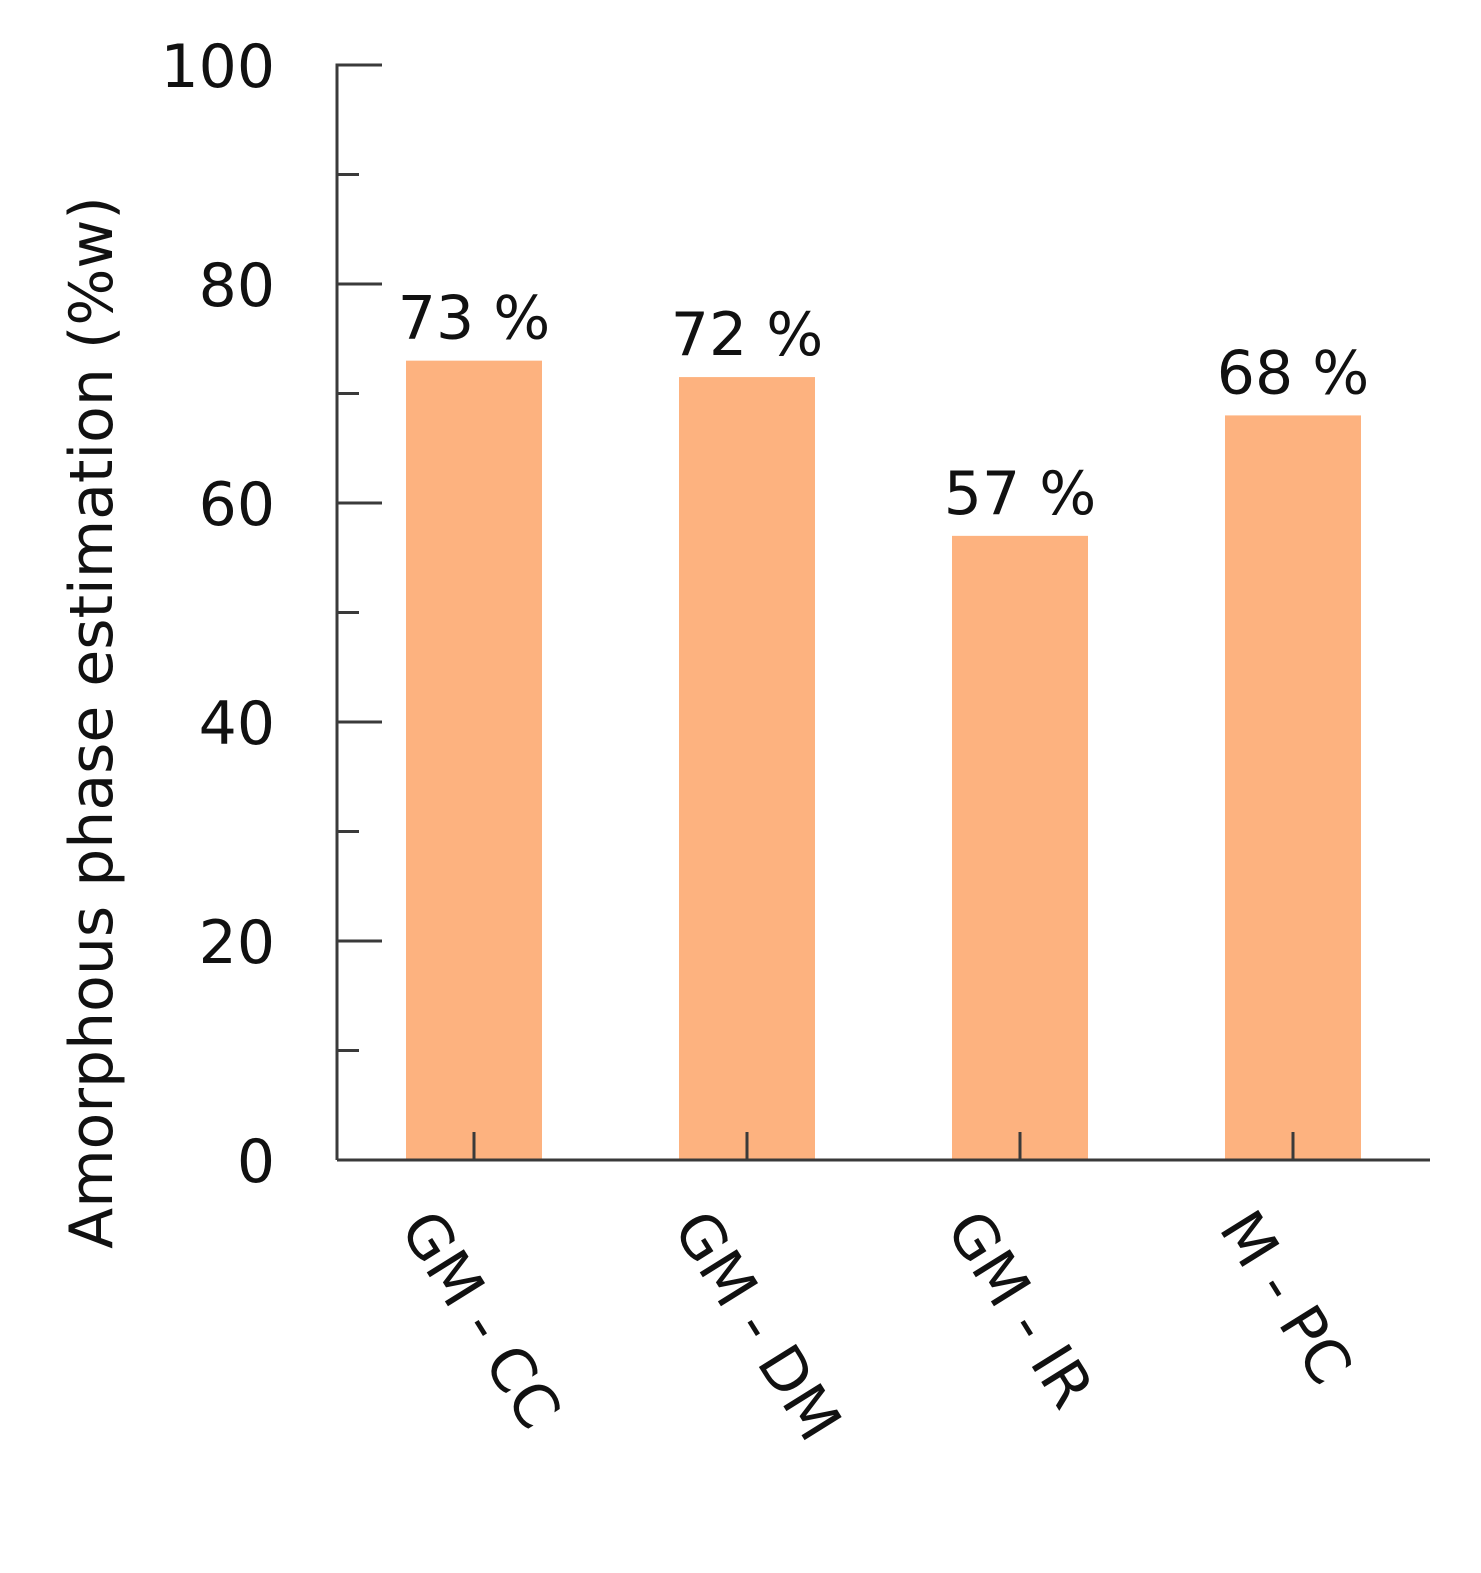 The height and width of the screenshot is (1573, 1481). What do you see at coordinates (237, 286) in the screenshot?
I see `y-tick-label: 80` at bounding box center [237, 286].